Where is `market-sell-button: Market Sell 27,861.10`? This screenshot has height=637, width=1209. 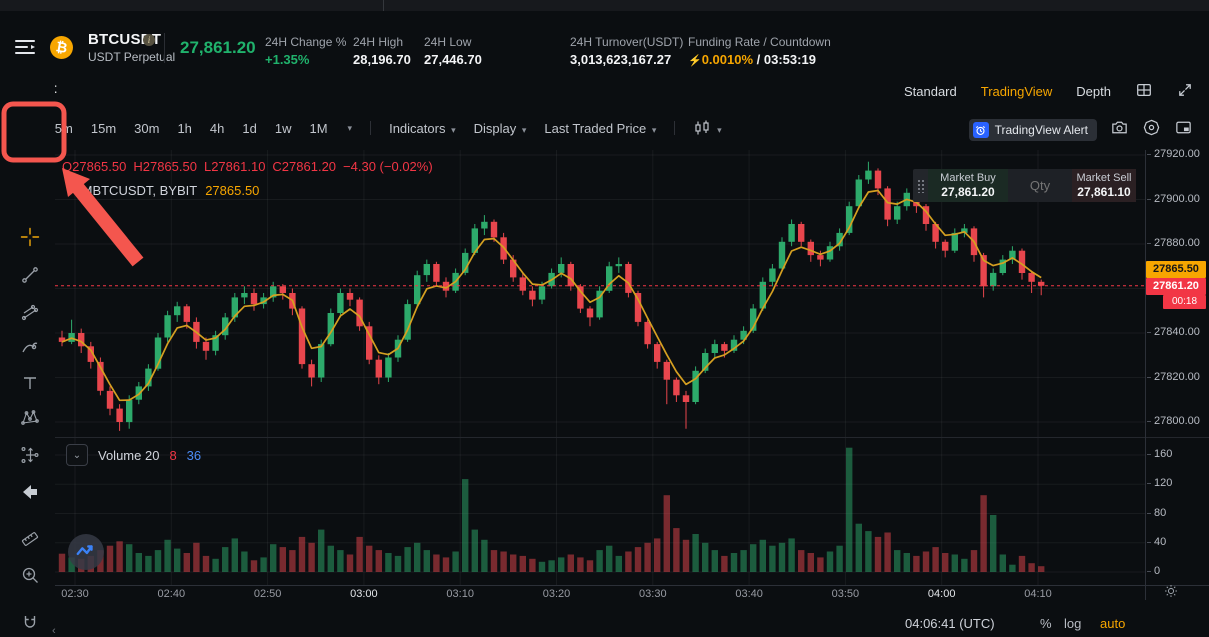 market-sell-button: Market Sell 27,861.10 is located at coordinates (1104, 185).